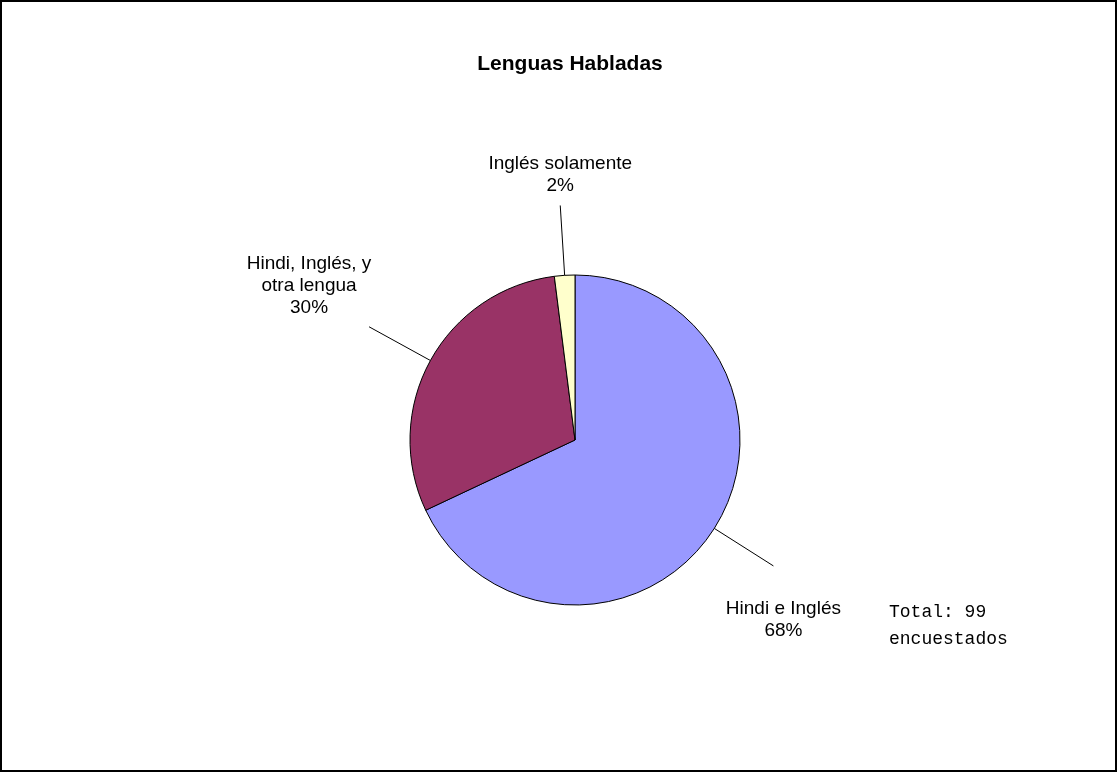  I want to click on data-label: 68%, so click(783, 629).